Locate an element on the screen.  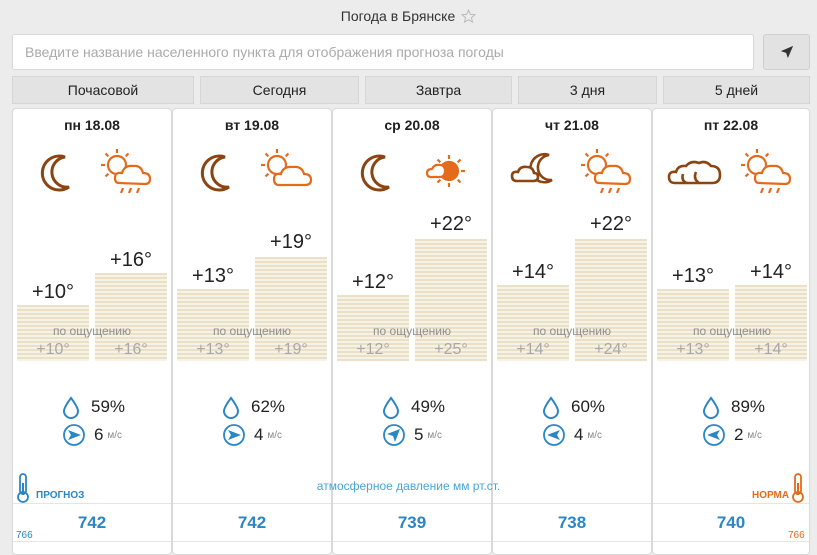
humidity-value: 89% is located at coordinates (748, 406).